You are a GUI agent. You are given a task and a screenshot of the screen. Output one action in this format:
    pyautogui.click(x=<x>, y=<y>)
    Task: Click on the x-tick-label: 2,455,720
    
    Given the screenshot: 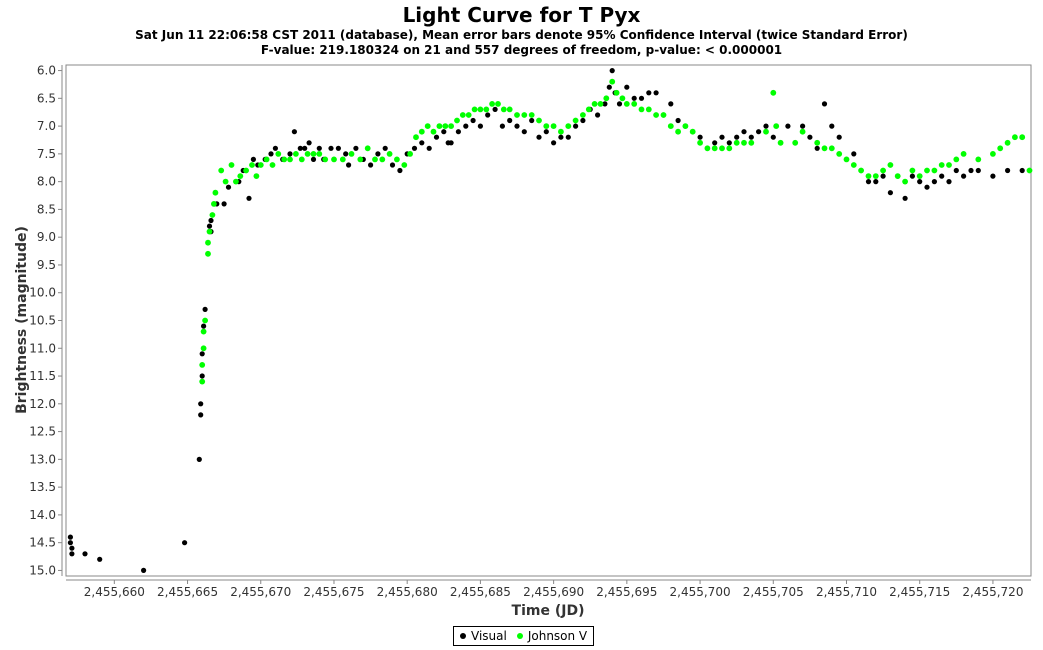 What is the action you would take?
    pyautogui.click(x=992, y=592)
    